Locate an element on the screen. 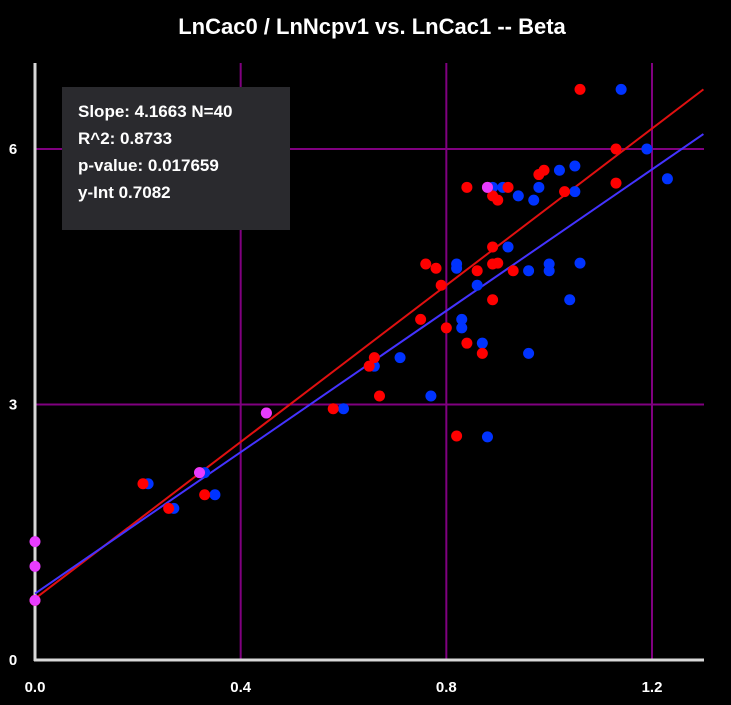  y-tick-label: 6 is located at coordinates (13, 149).